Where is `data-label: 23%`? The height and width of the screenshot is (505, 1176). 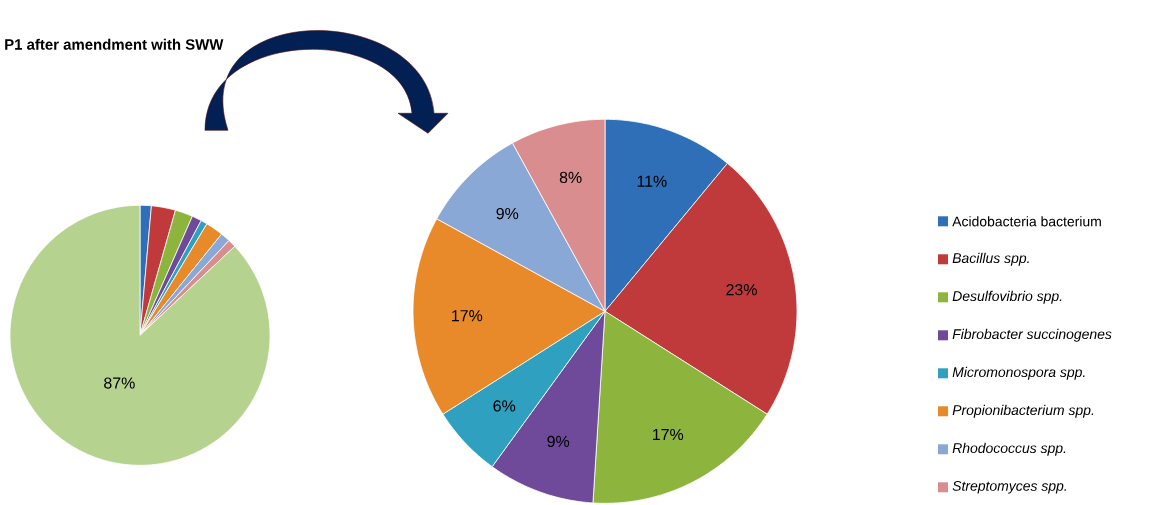 data-label: 23% is located at coordinates (741, 289).